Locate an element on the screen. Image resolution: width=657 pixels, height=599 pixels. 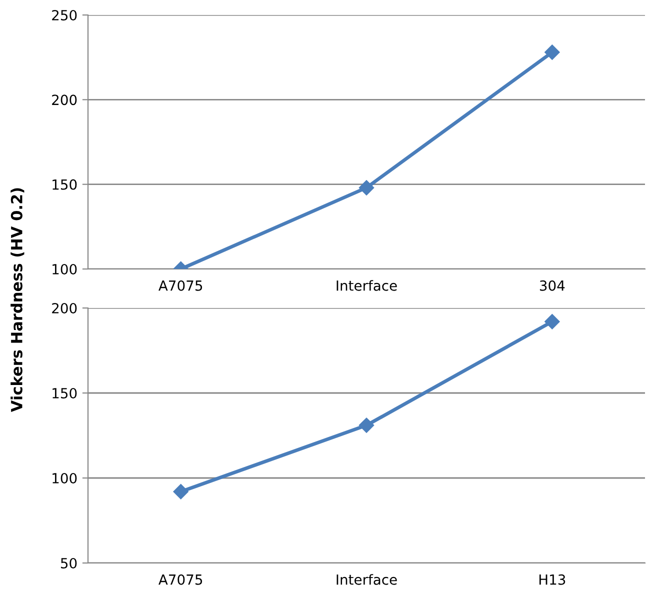
x-tick-label: H13 is located at coordinates (552, 579).